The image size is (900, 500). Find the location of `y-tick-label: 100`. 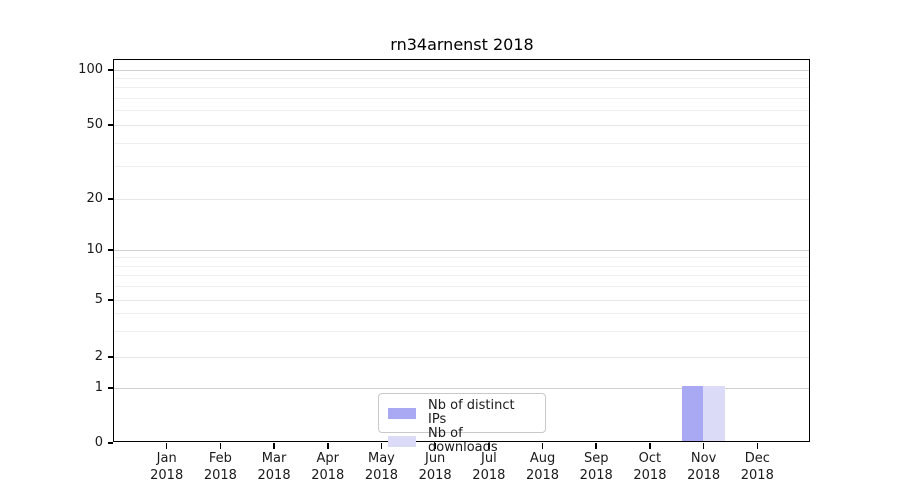

y-tick-label: 100 is located at coordinates (90, 69).